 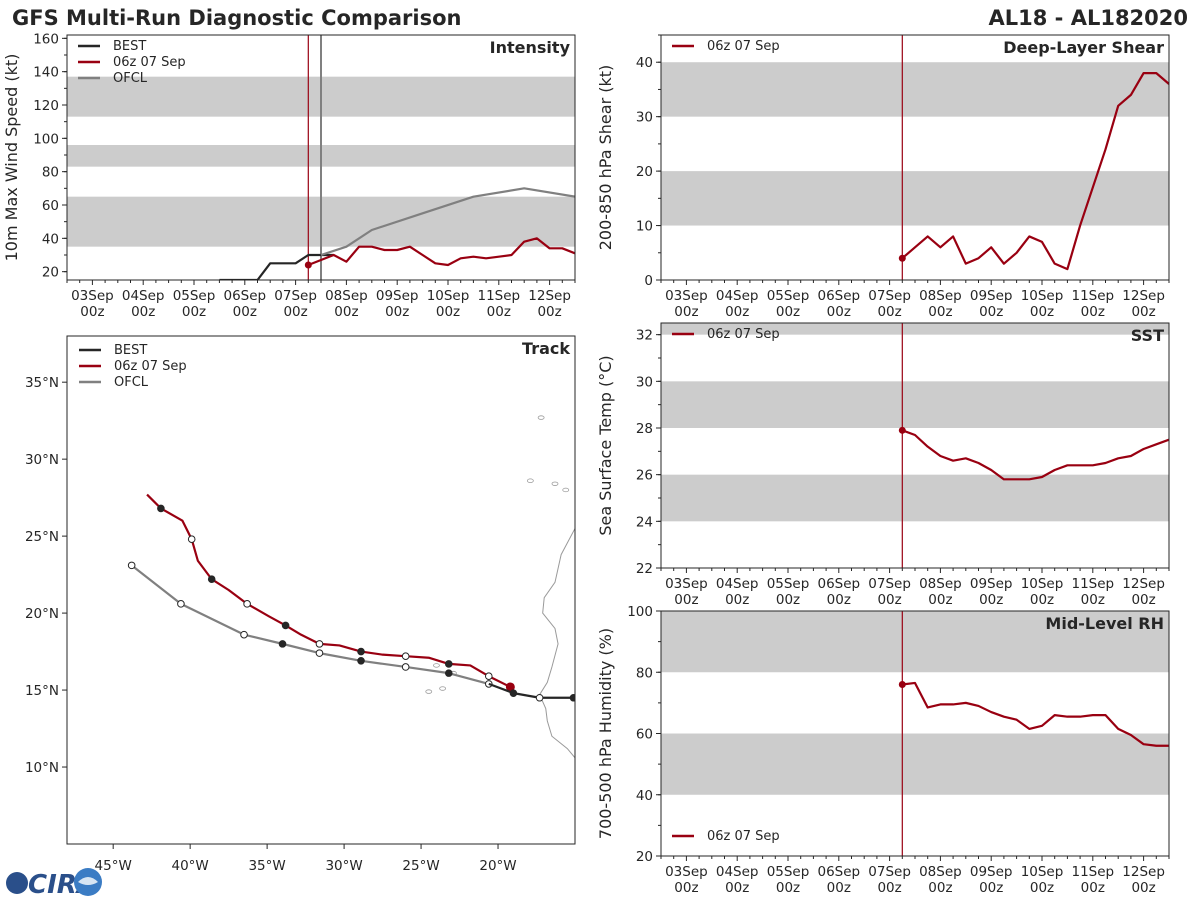 I want to click on africa-coastline, so click(x=557, y=648).